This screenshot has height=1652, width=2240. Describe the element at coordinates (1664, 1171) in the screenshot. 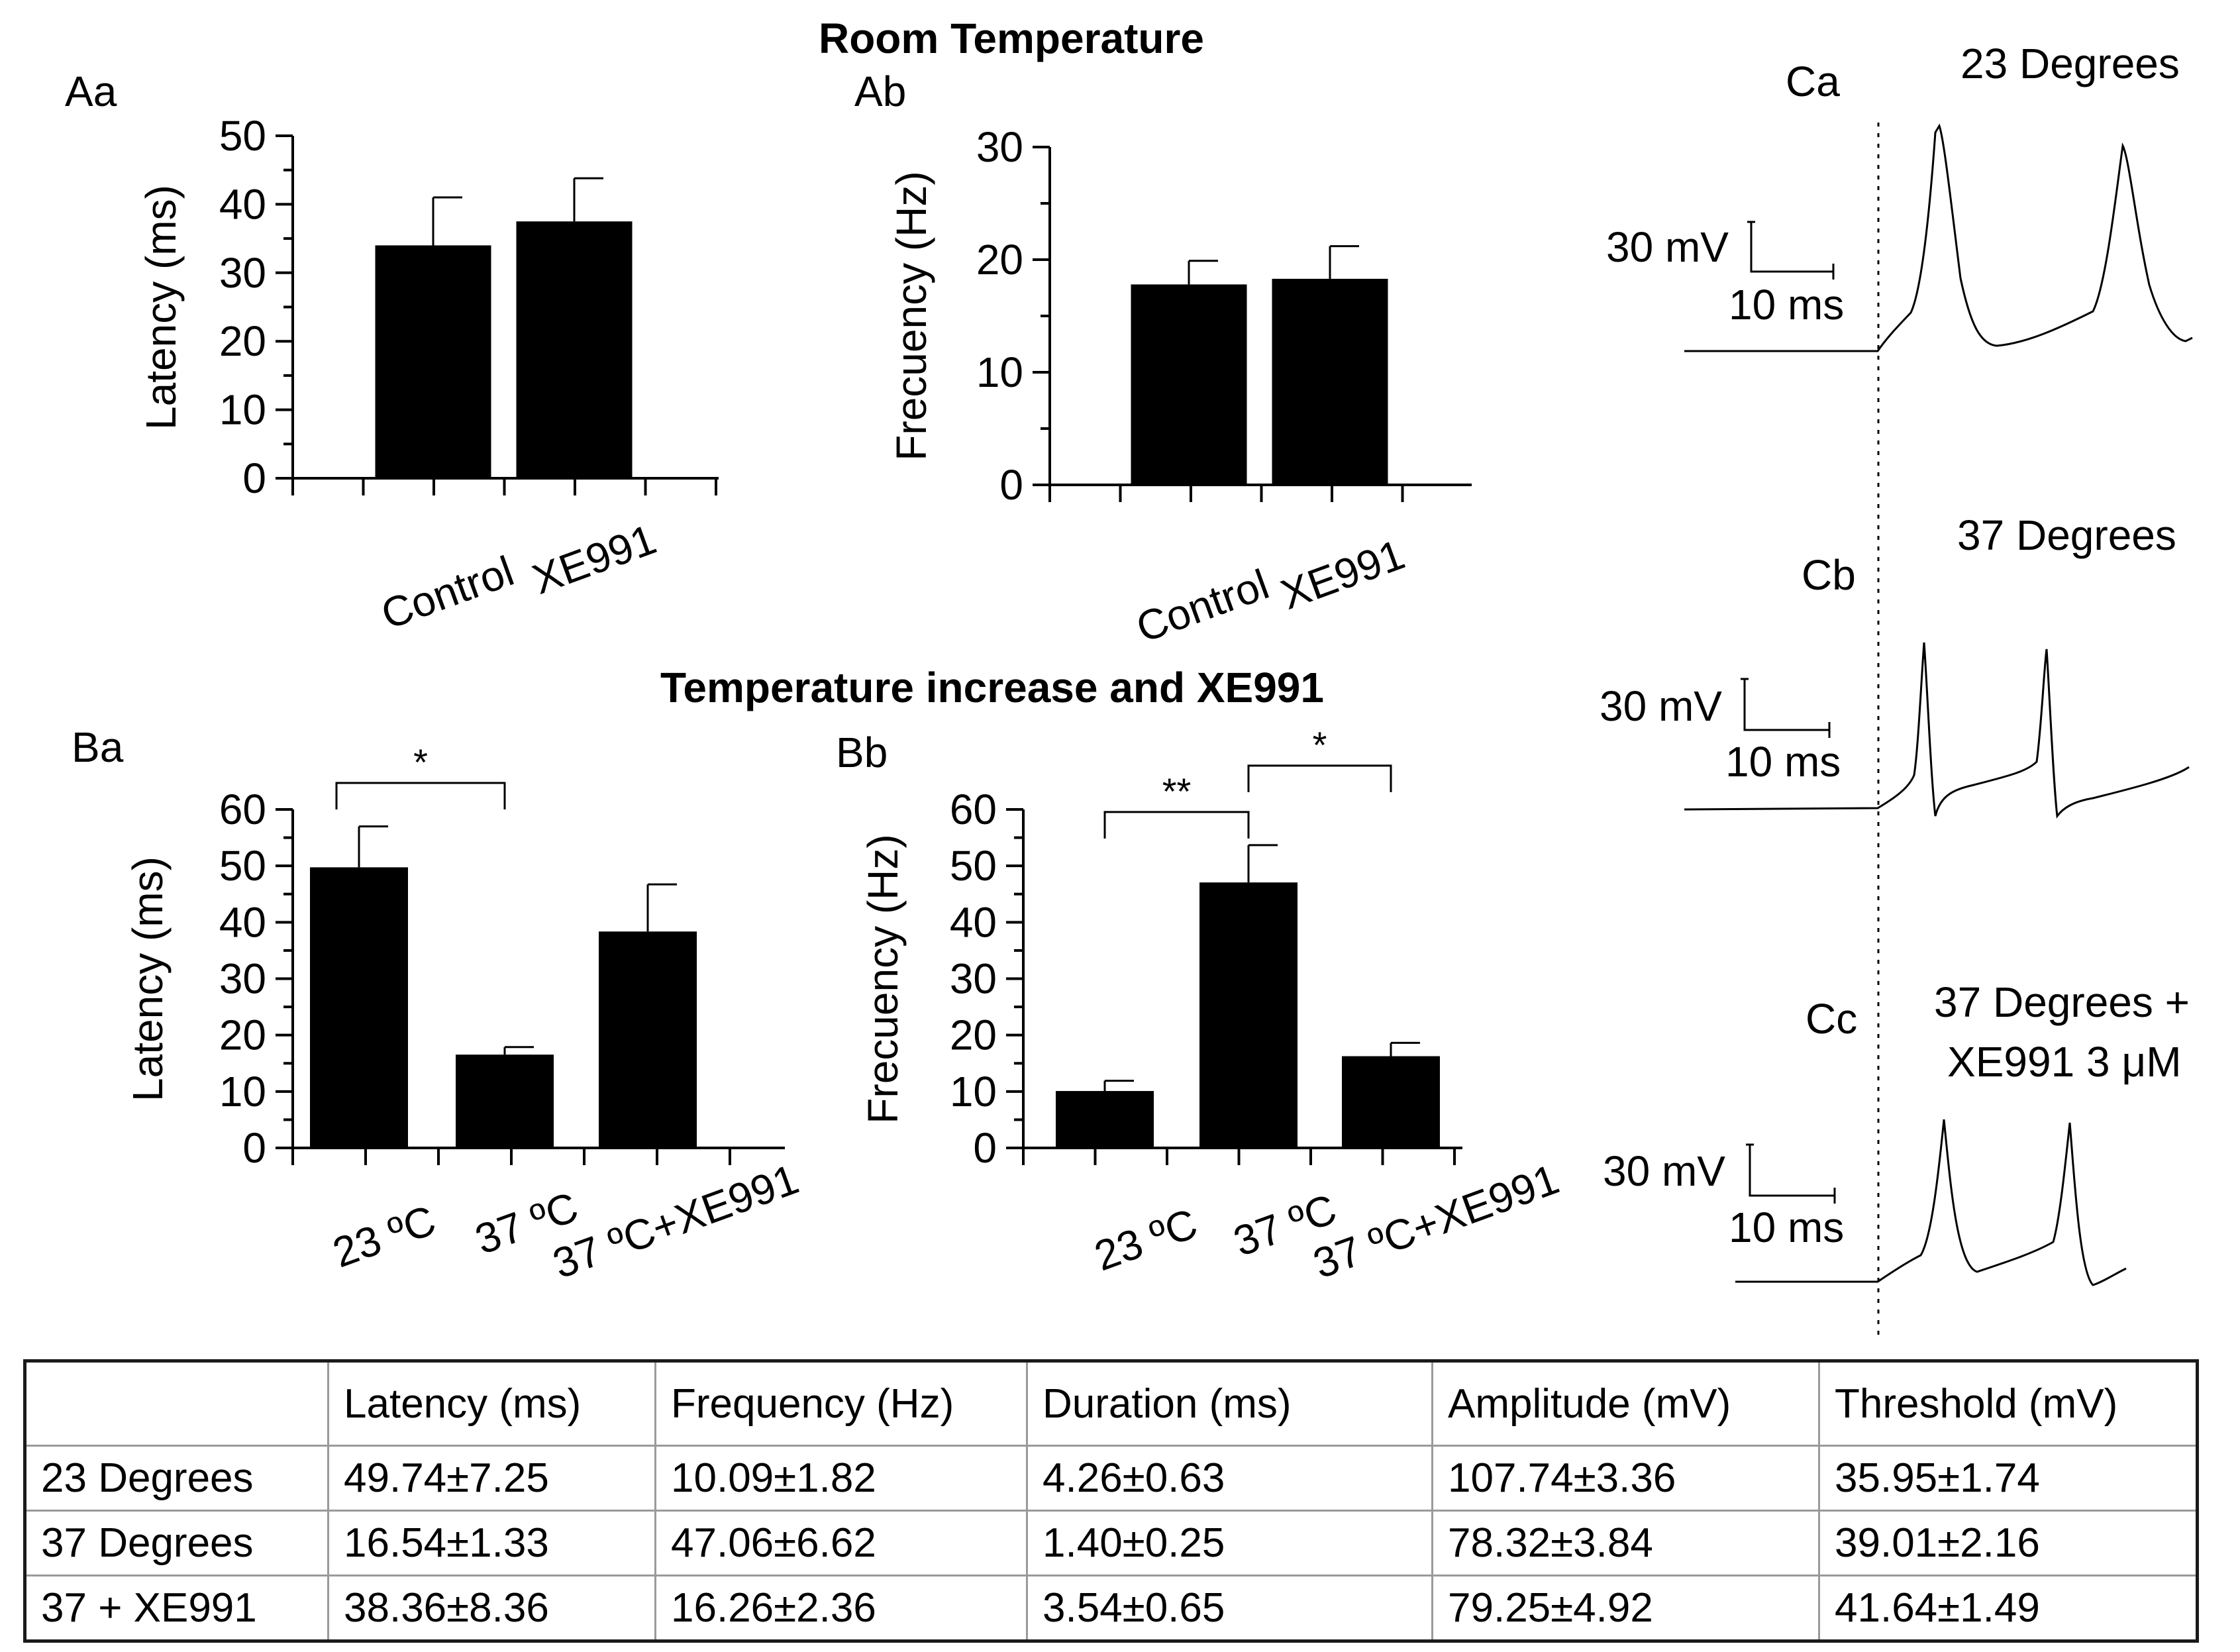

I see `scale-voltage-cc: 30 mV` at that location.